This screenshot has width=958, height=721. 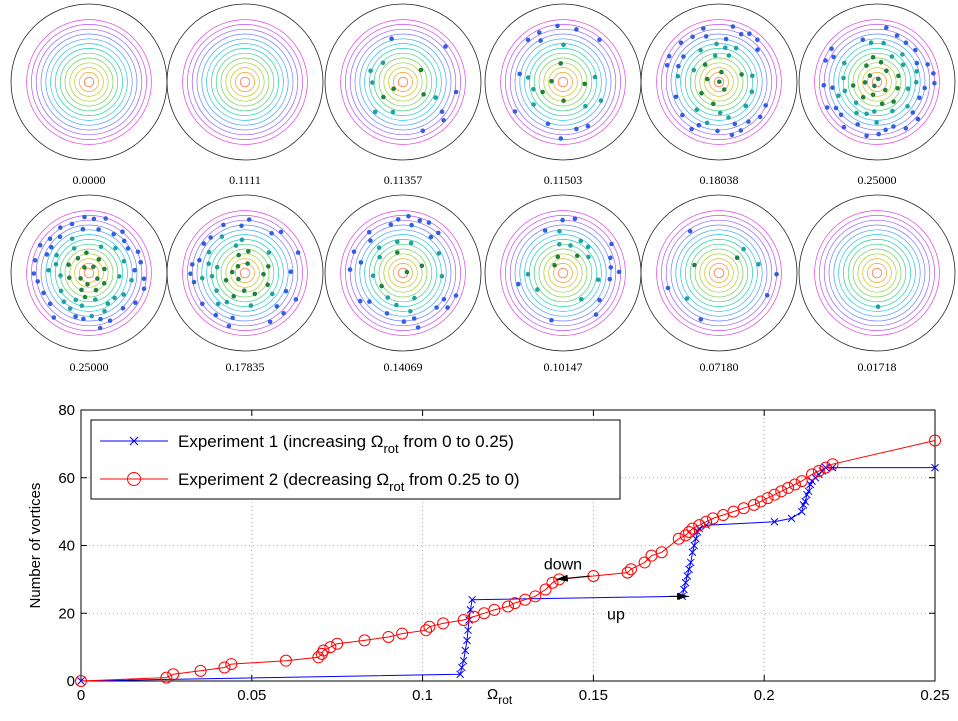 I want to click on x-tick-label: 0.15, so click(x=593, y=695).